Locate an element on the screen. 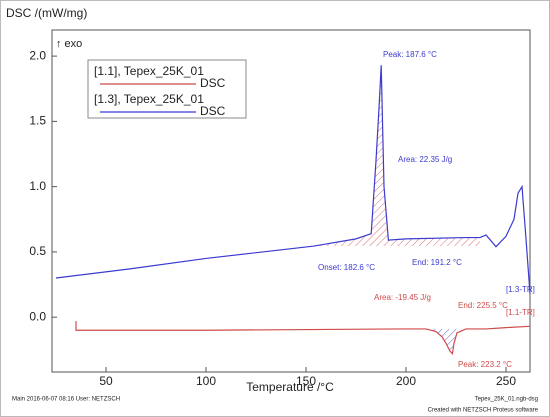 This screenshot has width=550, height=417. annotation: End: 225.5 °C is located at coordinates (483, 305).